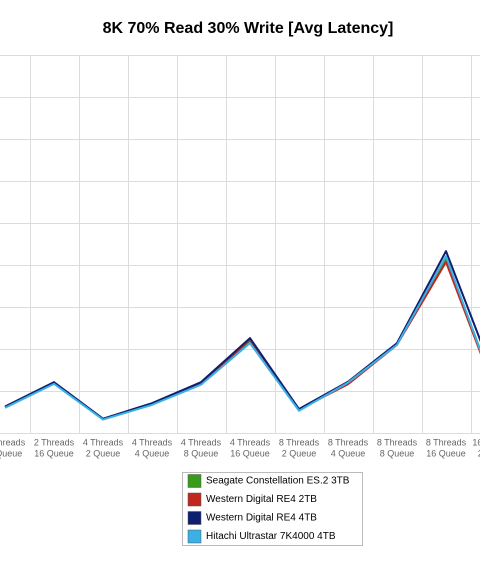  I want to click on legend-label: Hitachi Ultrastar 7K4000 4TB, so click(271, 536).